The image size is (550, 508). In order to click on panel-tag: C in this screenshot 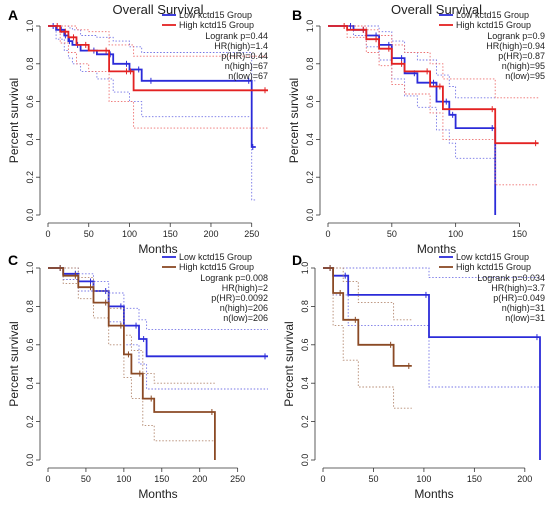, I will do `click(13, 260)`.